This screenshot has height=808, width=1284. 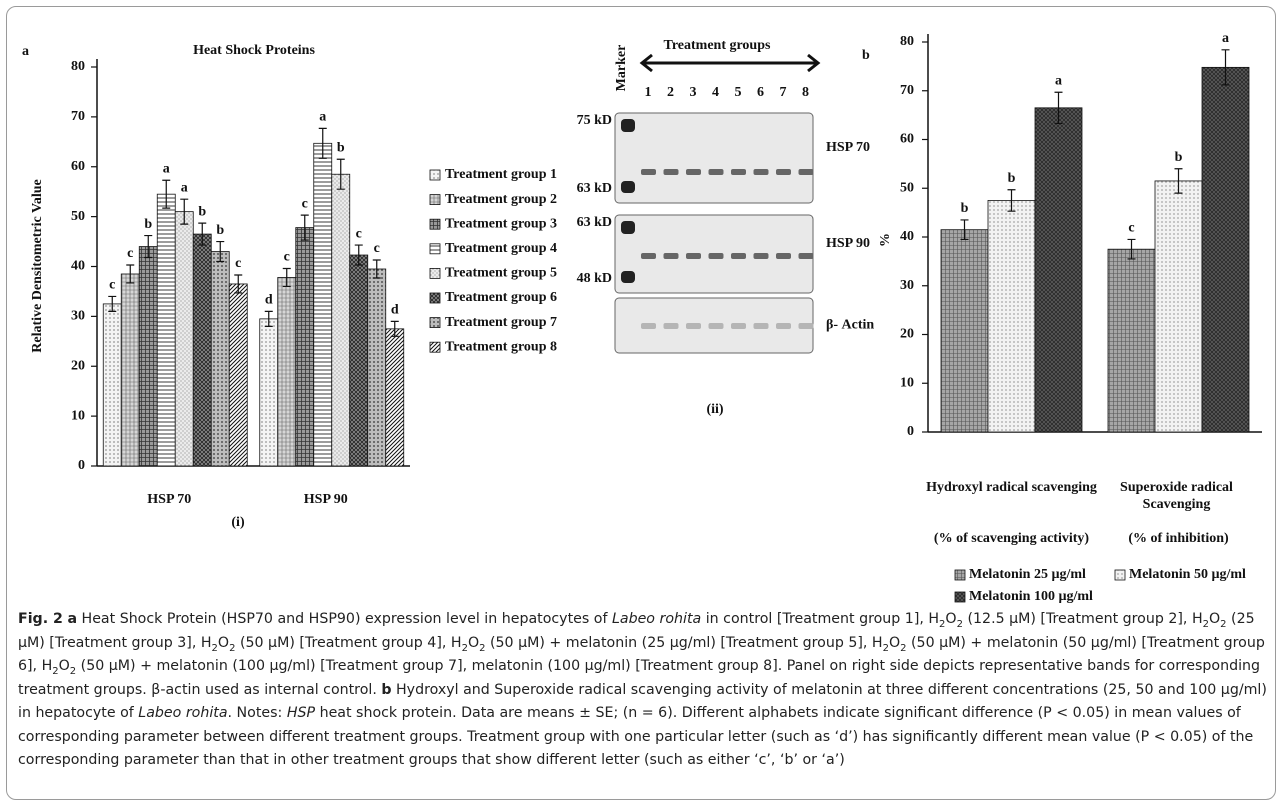 I want to click on x-tick-label: HSP 70, so click(x=169, y=499).